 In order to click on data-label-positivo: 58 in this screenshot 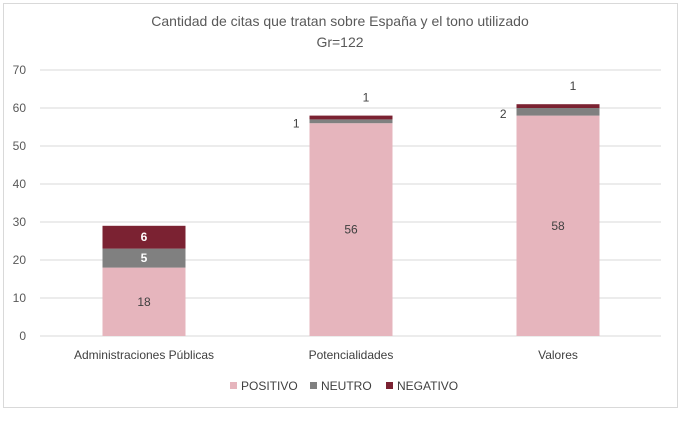, I will do `click(558, 226)`.